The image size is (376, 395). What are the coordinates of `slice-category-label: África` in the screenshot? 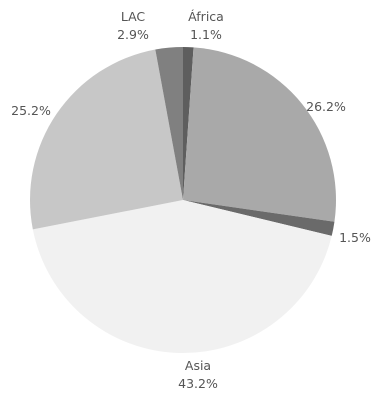 It's located at (206, 16).